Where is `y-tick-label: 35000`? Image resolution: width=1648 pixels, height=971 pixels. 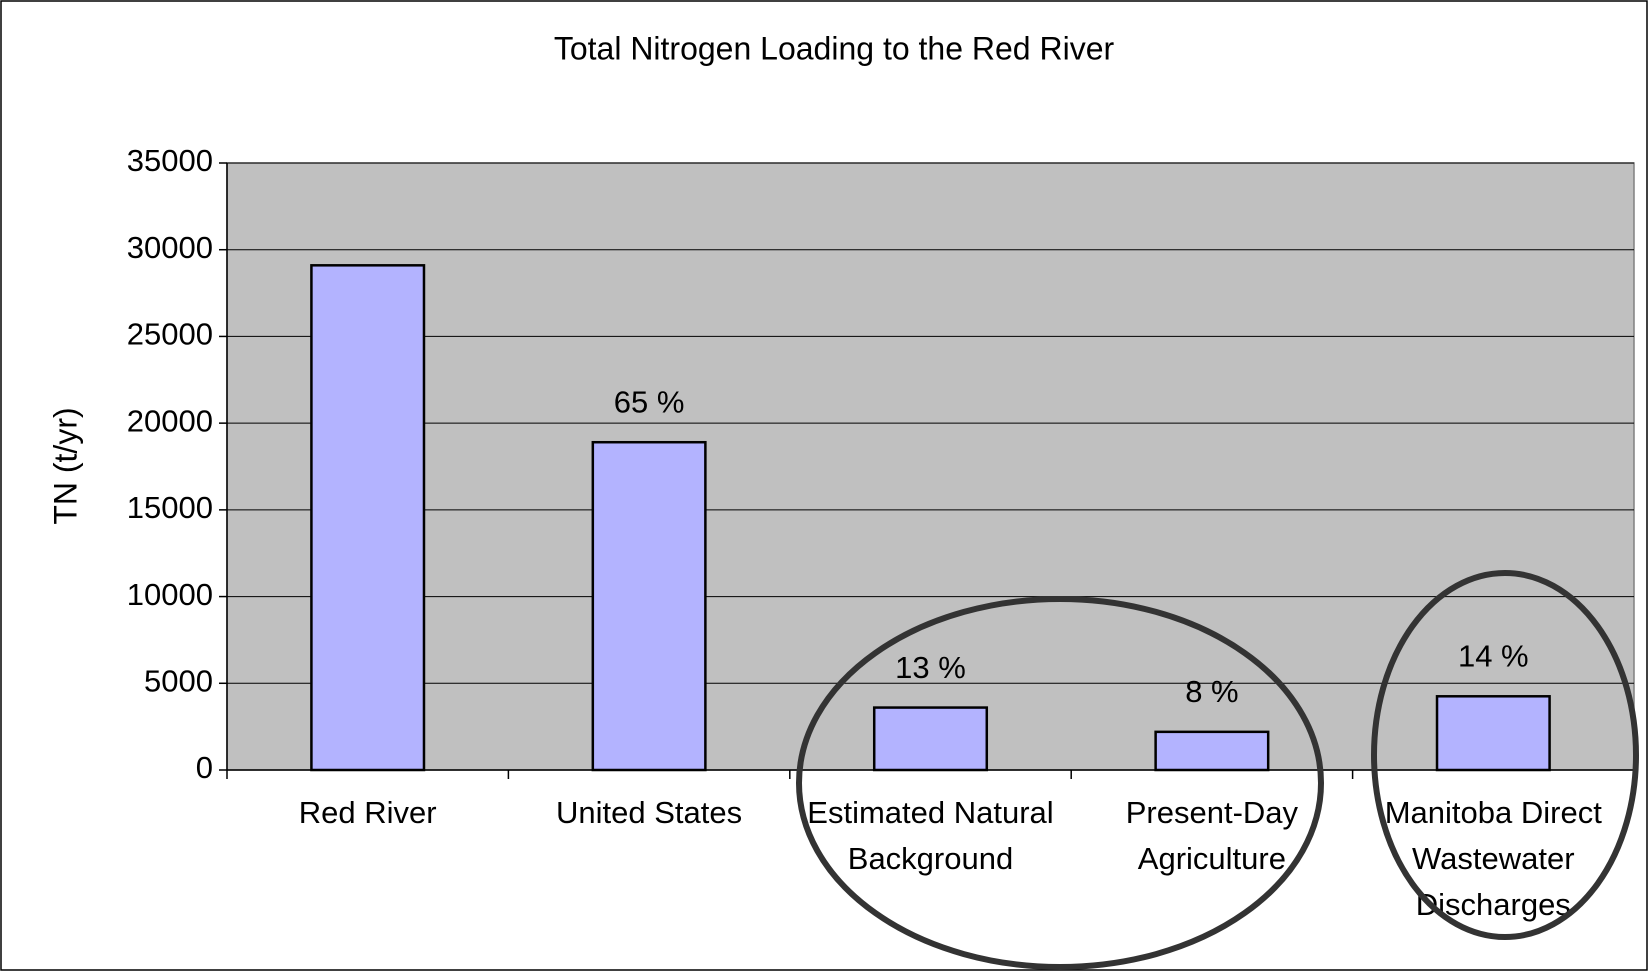
y-tick-label: 35000 is located at coordinates (170, 160).